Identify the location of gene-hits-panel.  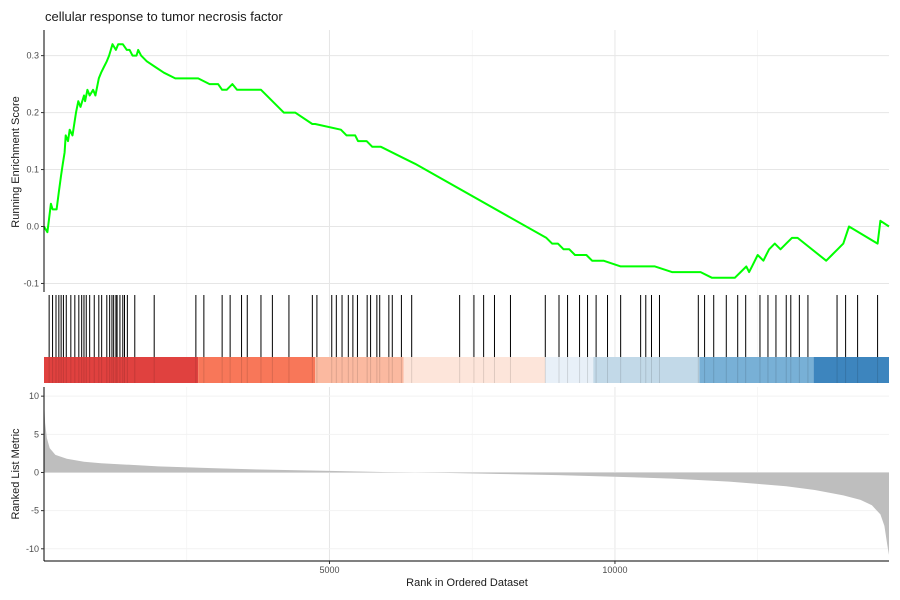
(466, 337).